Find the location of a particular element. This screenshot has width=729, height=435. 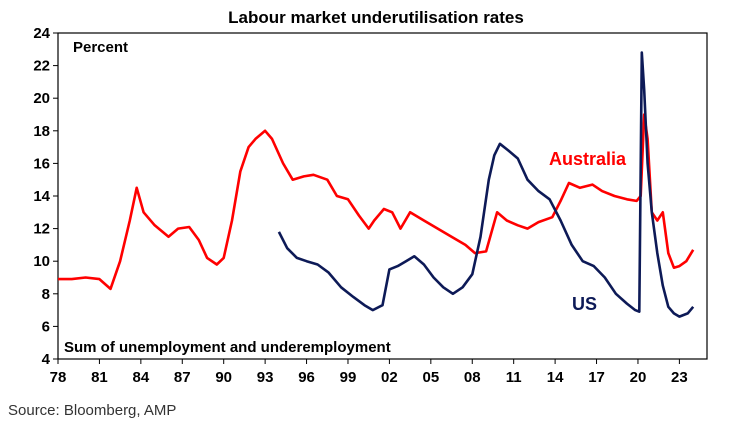

x-tick-label: 87 is located at coordinates (182, 377).